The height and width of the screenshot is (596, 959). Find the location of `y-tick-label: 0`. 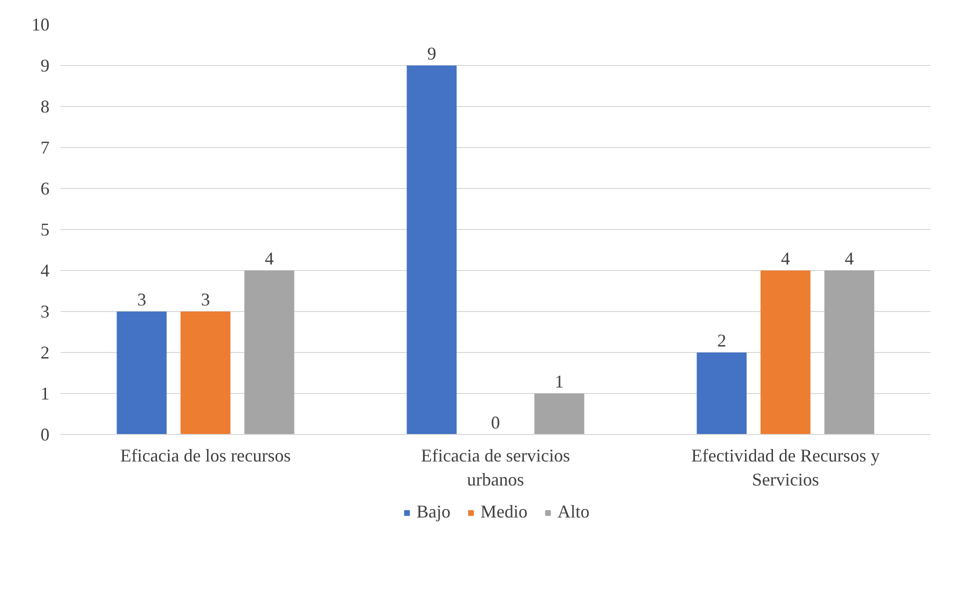

y-tick-label: 0 is located at coordinates (45, 434).